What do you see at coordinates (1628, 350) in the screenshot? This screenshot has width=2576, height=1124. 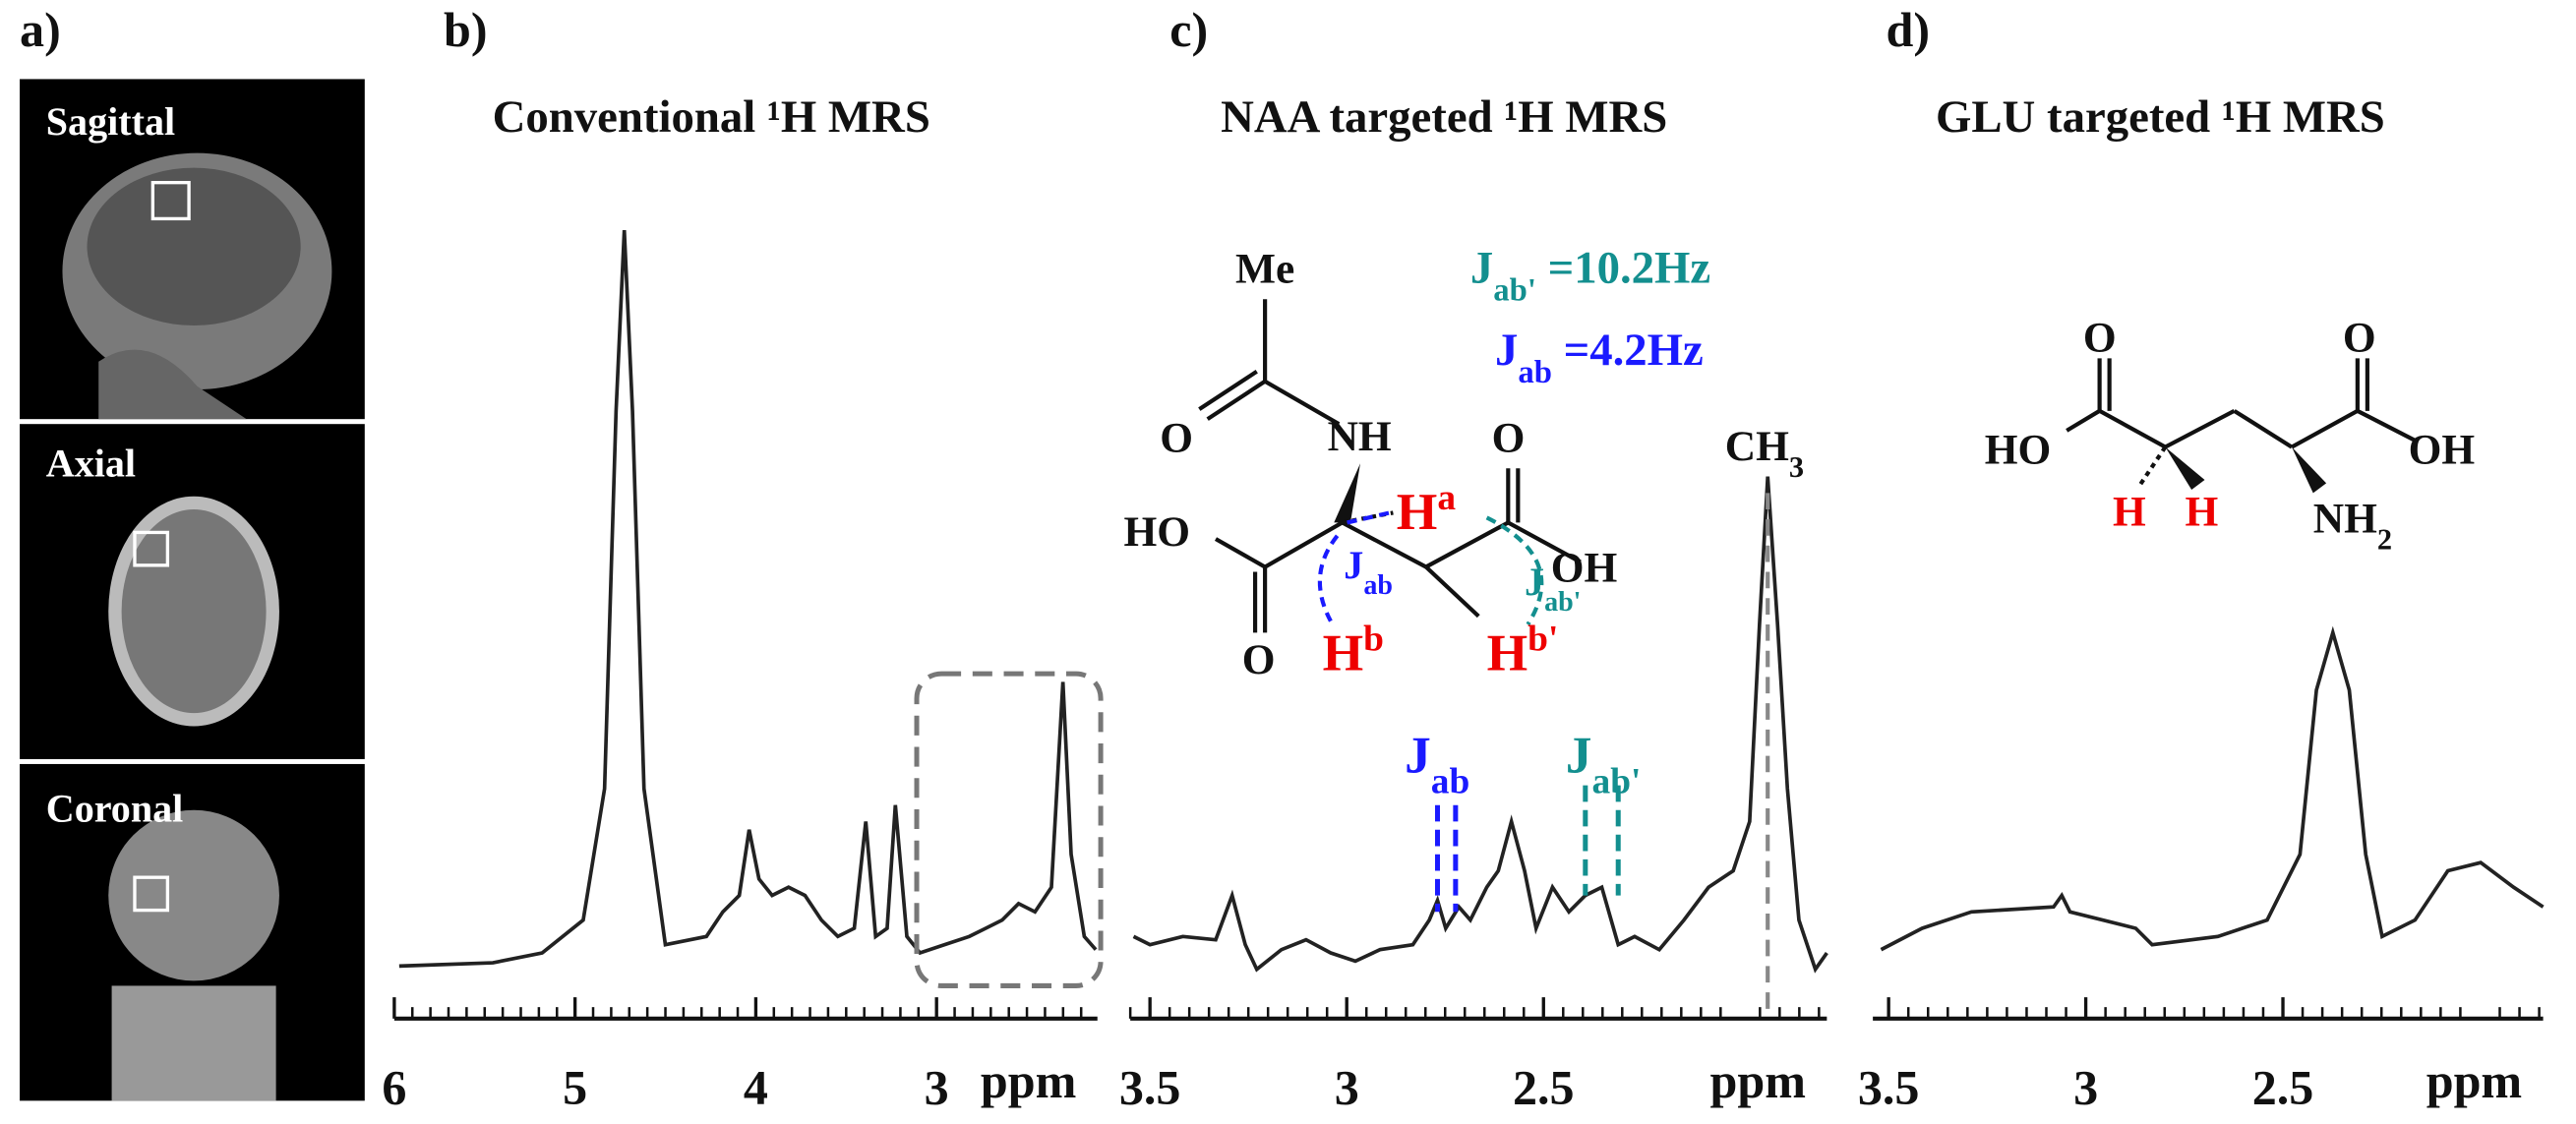 I see `text: =4.2Hz` at bounding box center [1628, 350].